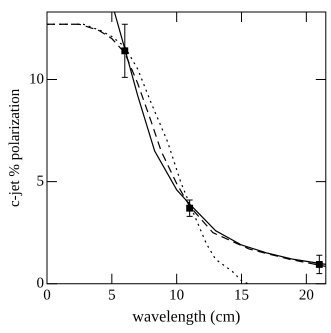  Describe the element at coordinates (112, 296) in the screenshot. I see `x-tick-label: 5` at that location.